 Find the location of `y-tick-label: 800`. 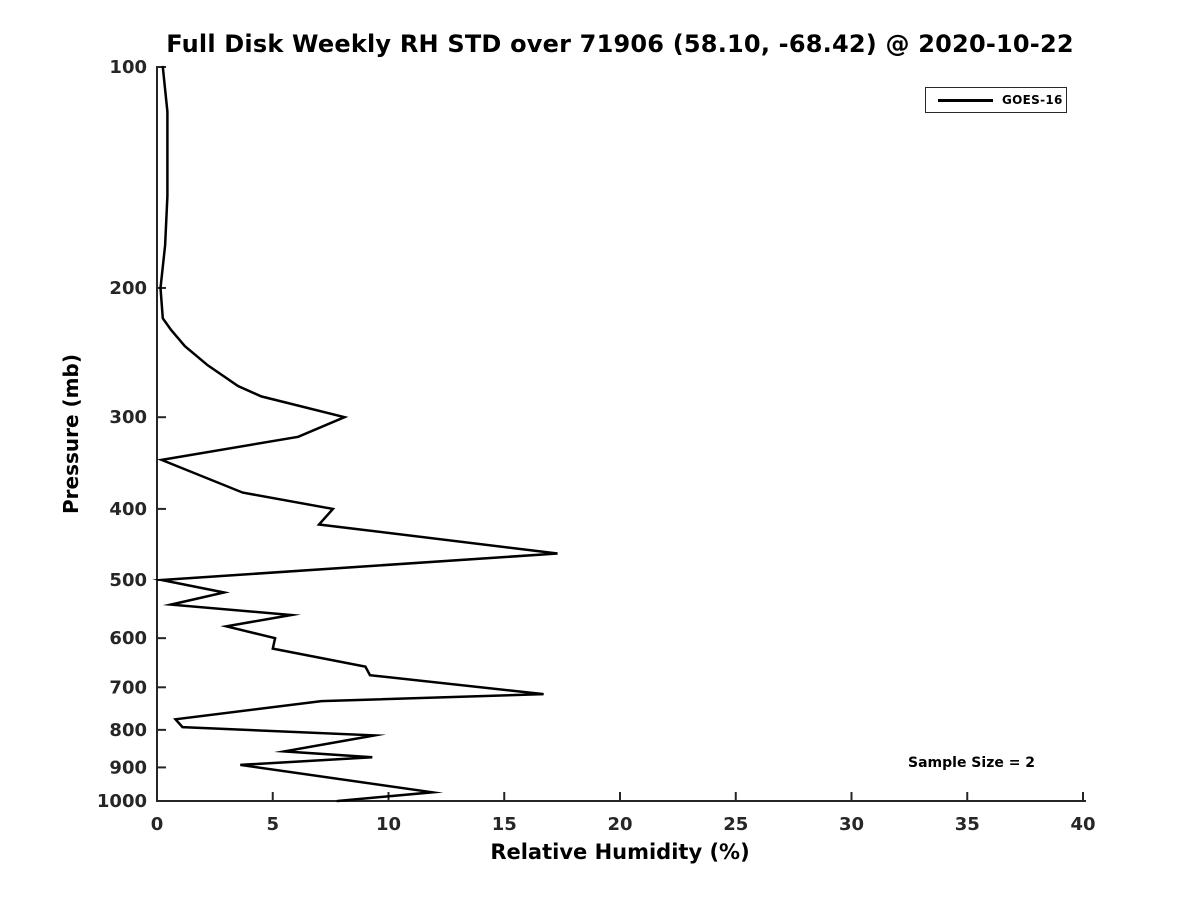

y-tick-label: 800 is located at coordinates (128, 730).